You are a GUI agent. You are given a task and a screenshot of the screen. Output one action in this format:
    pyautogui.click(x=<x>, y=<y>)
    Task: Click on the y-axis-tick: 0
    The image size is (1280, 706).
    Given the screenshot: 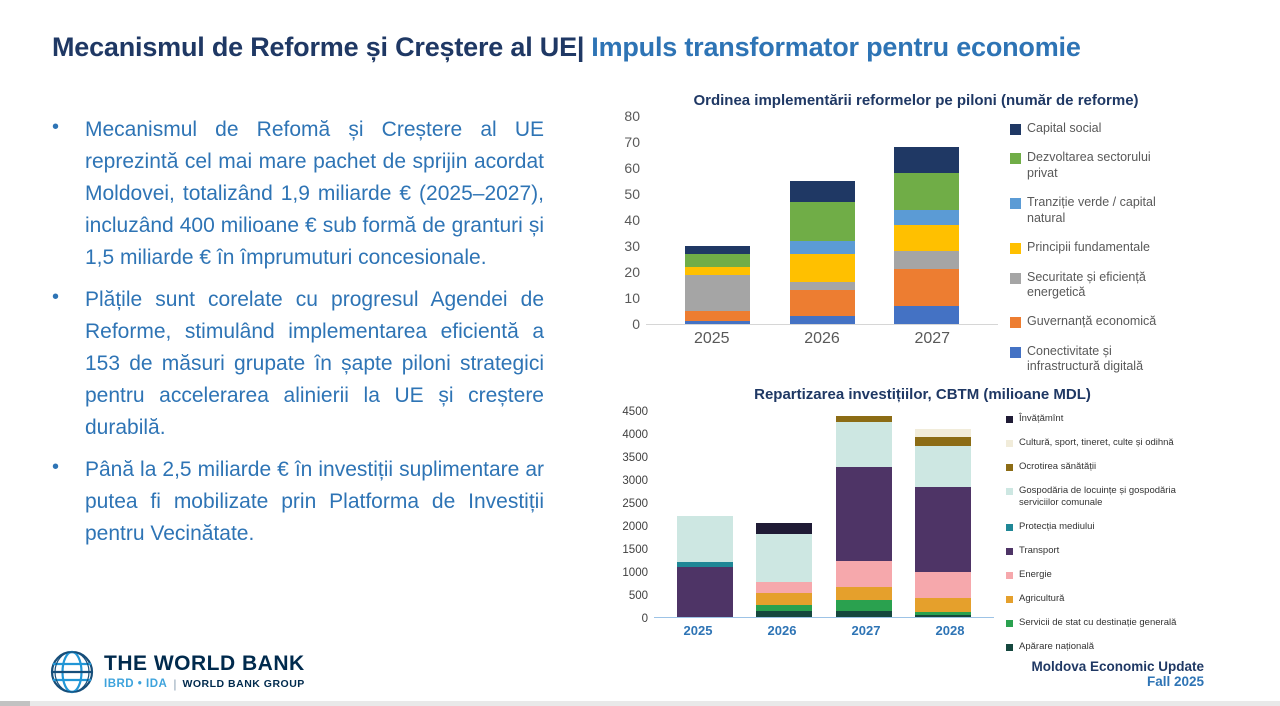 What is the action you would take?
    pyautogui.click(x=644, y=619)
    